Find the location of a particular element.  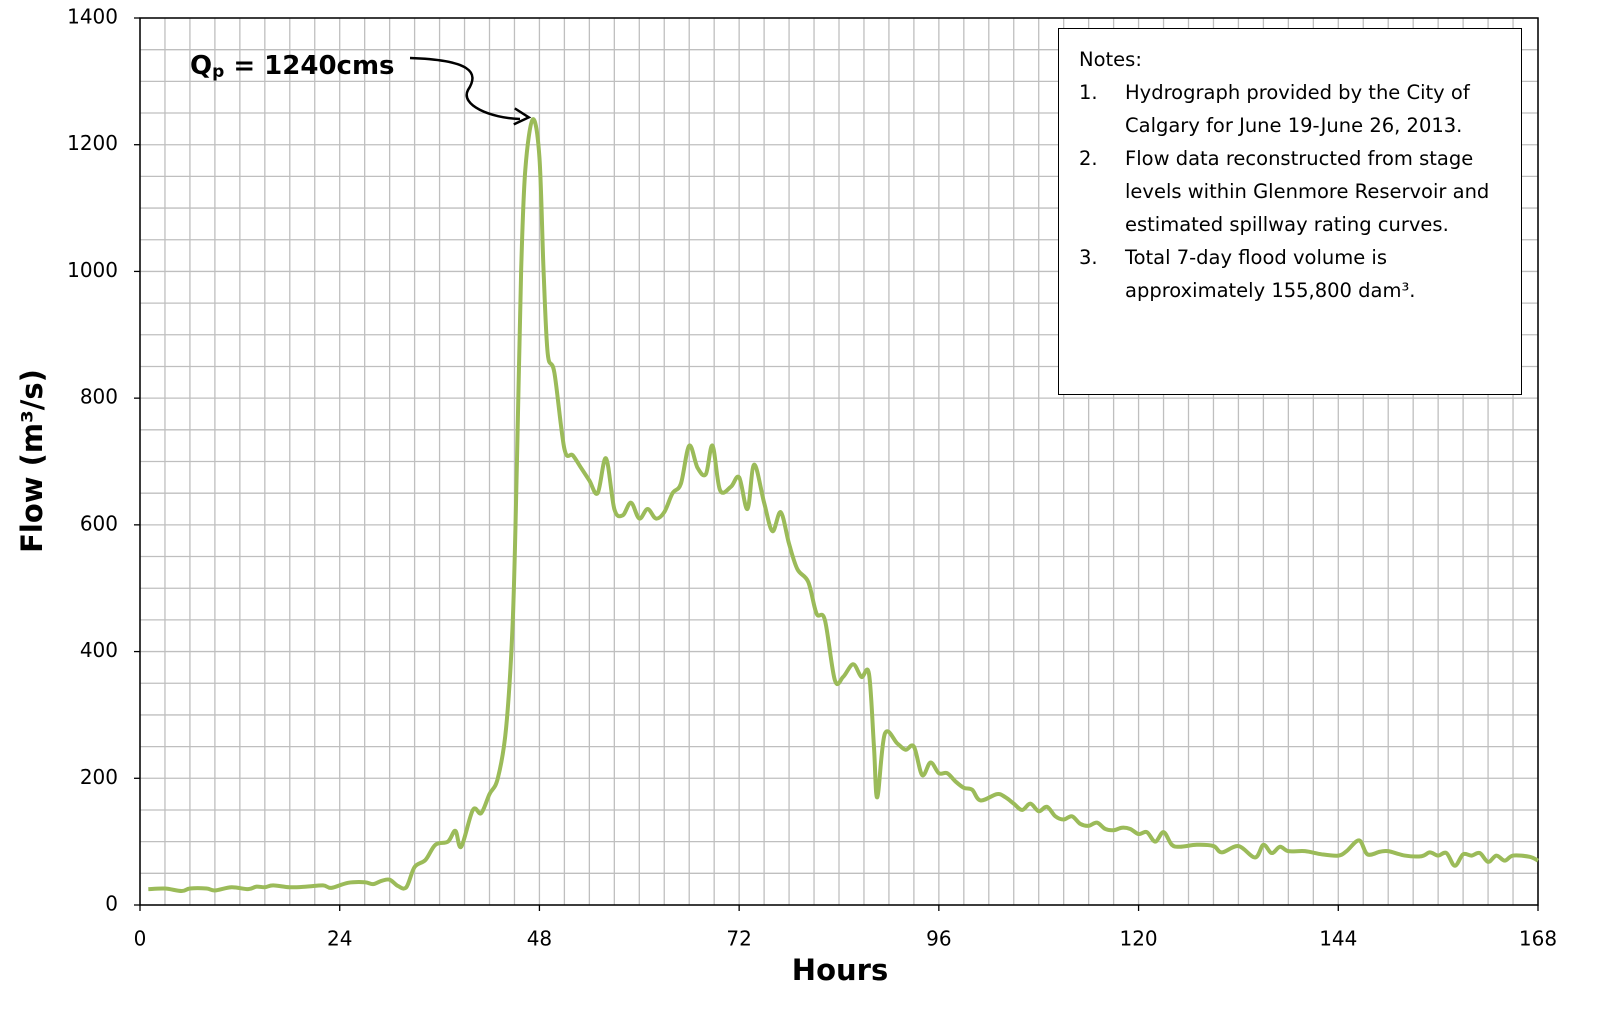

x-tick-label: 120 is located at coordinates (1138, 939).